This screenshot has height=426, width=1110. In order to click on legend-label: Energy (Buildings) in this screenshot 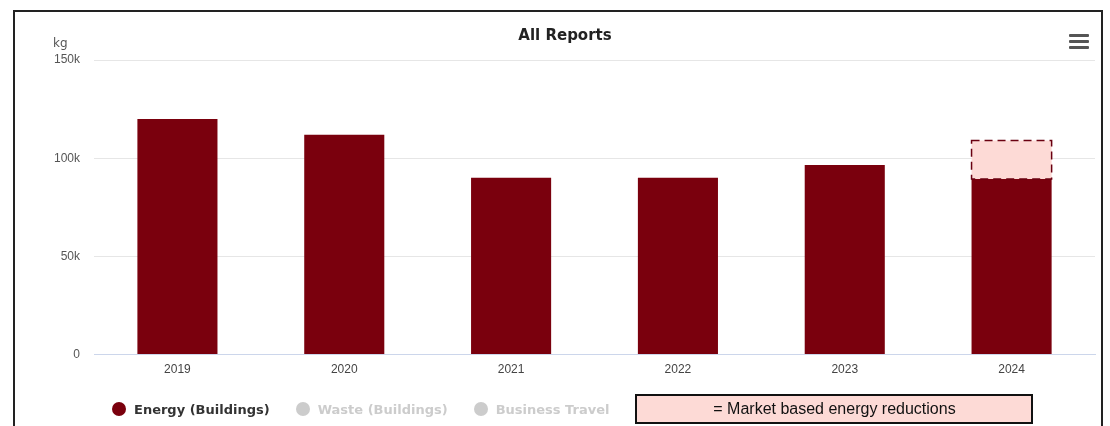, I will do `click(202, 409)`.